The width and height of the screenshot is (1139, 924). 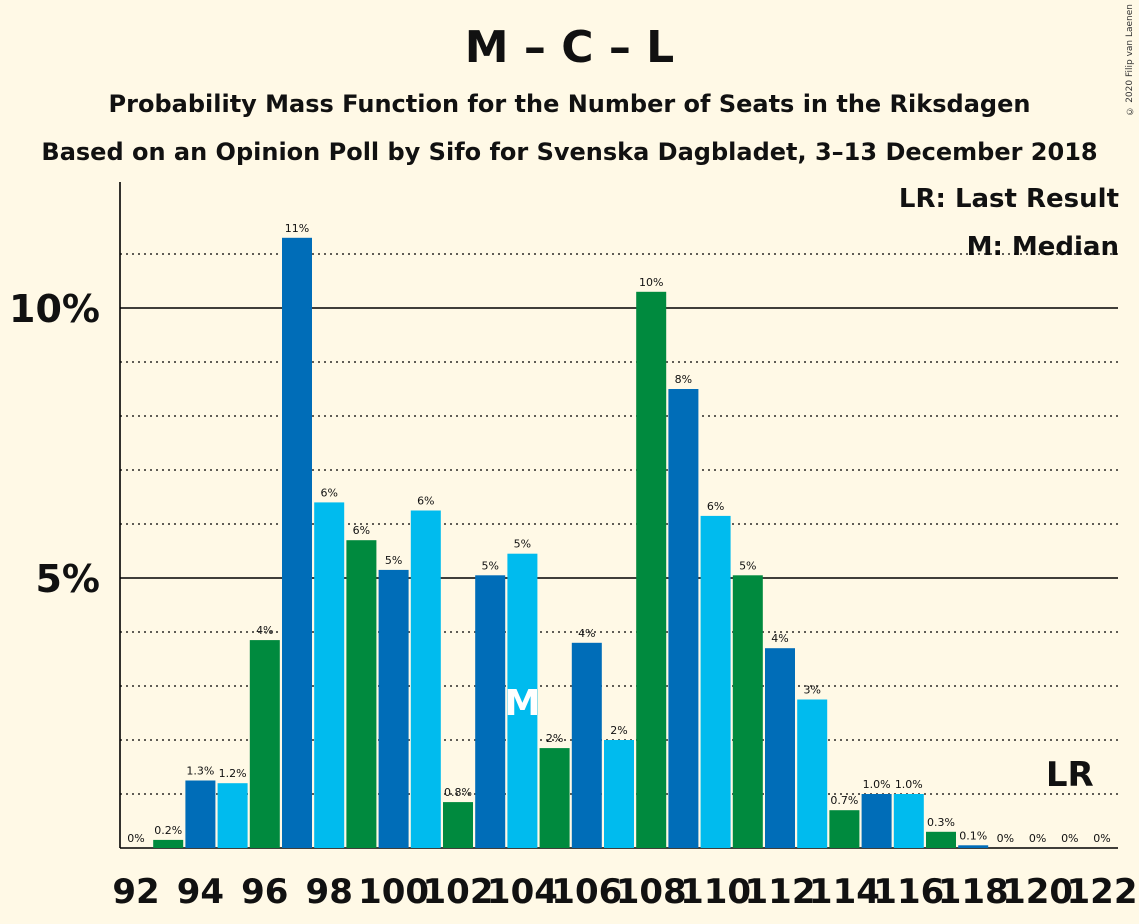 I want to click on y-tick-label: 5%, so click(x=67, y=579).